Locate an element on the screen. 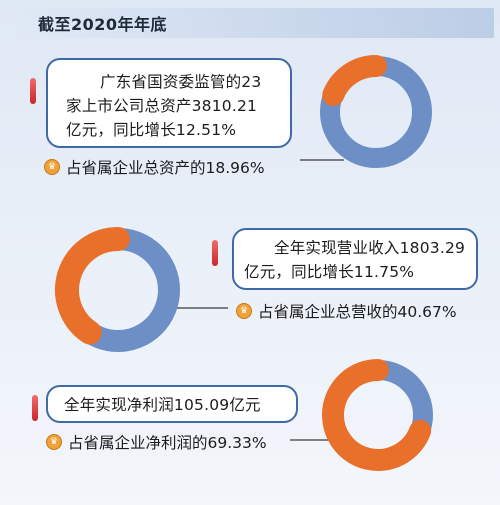 The height and width of the screenshot is (505, 500). assets-share-row: ♛ 占省属企业总资产的18.96% is located at coordinates (154, 167).